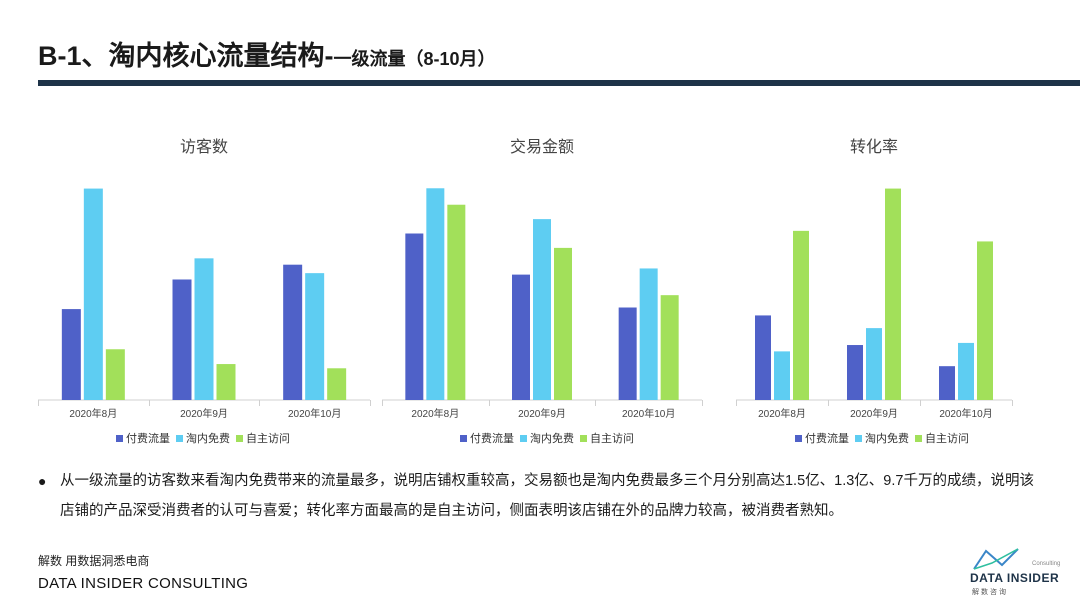  What do you see at coordinates (559, 83) in the screenshot?
I see `title-divider` at bounding box center [559, 83].